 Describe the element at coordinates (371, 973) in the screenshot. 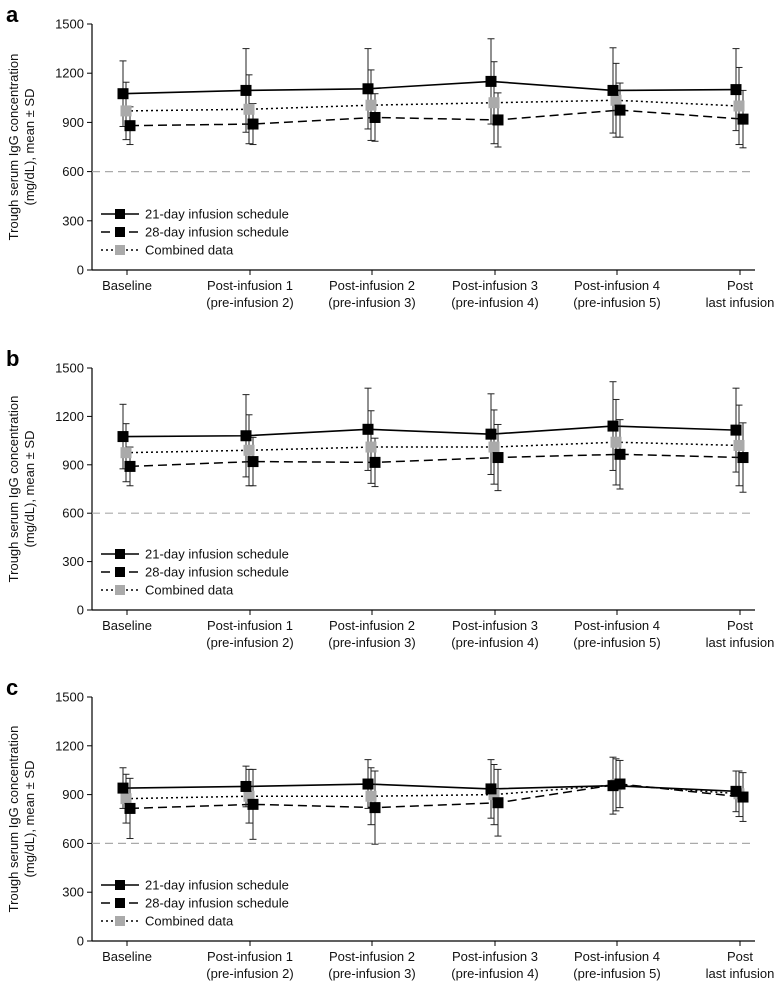

I see `x-tick-label: (pre-infusion 3)` at that location.